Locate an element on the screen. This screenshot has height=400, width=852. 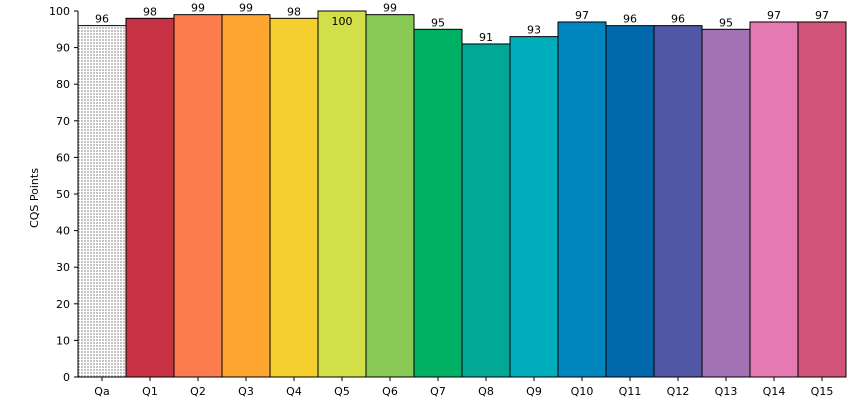
x-tick-label-q6: Q6 is located at coordinates (390, 391).